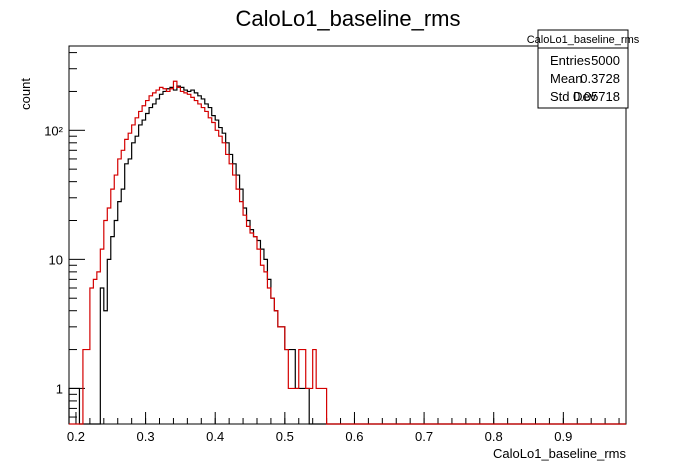 The width and height of the screenshot is (696, 472). I want to click on stats-box-frame, so click(583, 69).